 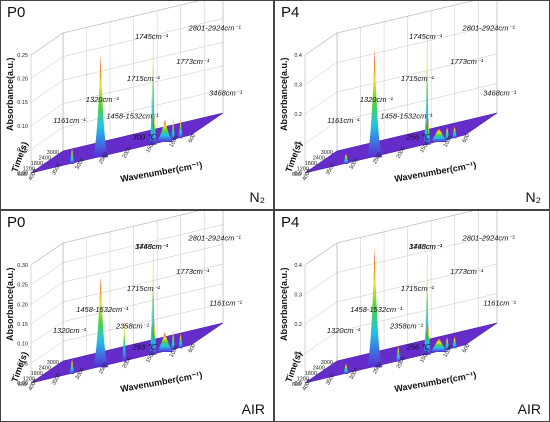 I want to click on y-tick-label: 0.15, so click(x=22, y=325).